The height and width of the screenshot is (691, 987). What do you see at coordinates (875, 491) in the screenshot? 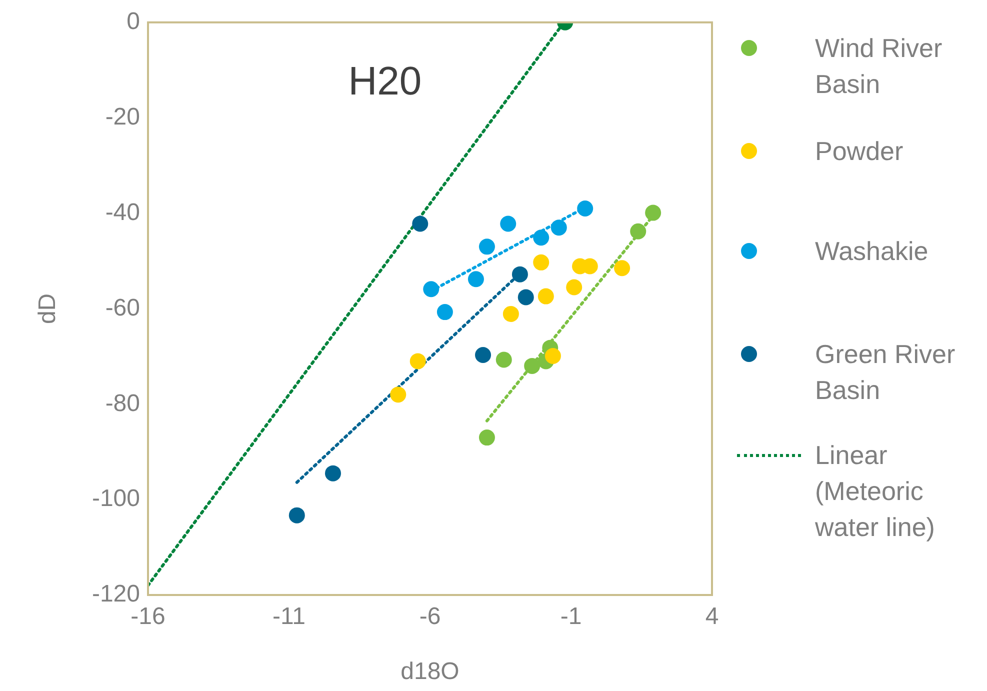
I see `legend-label: Linear (Meteoric water line)` at bounding box center [875, 491].